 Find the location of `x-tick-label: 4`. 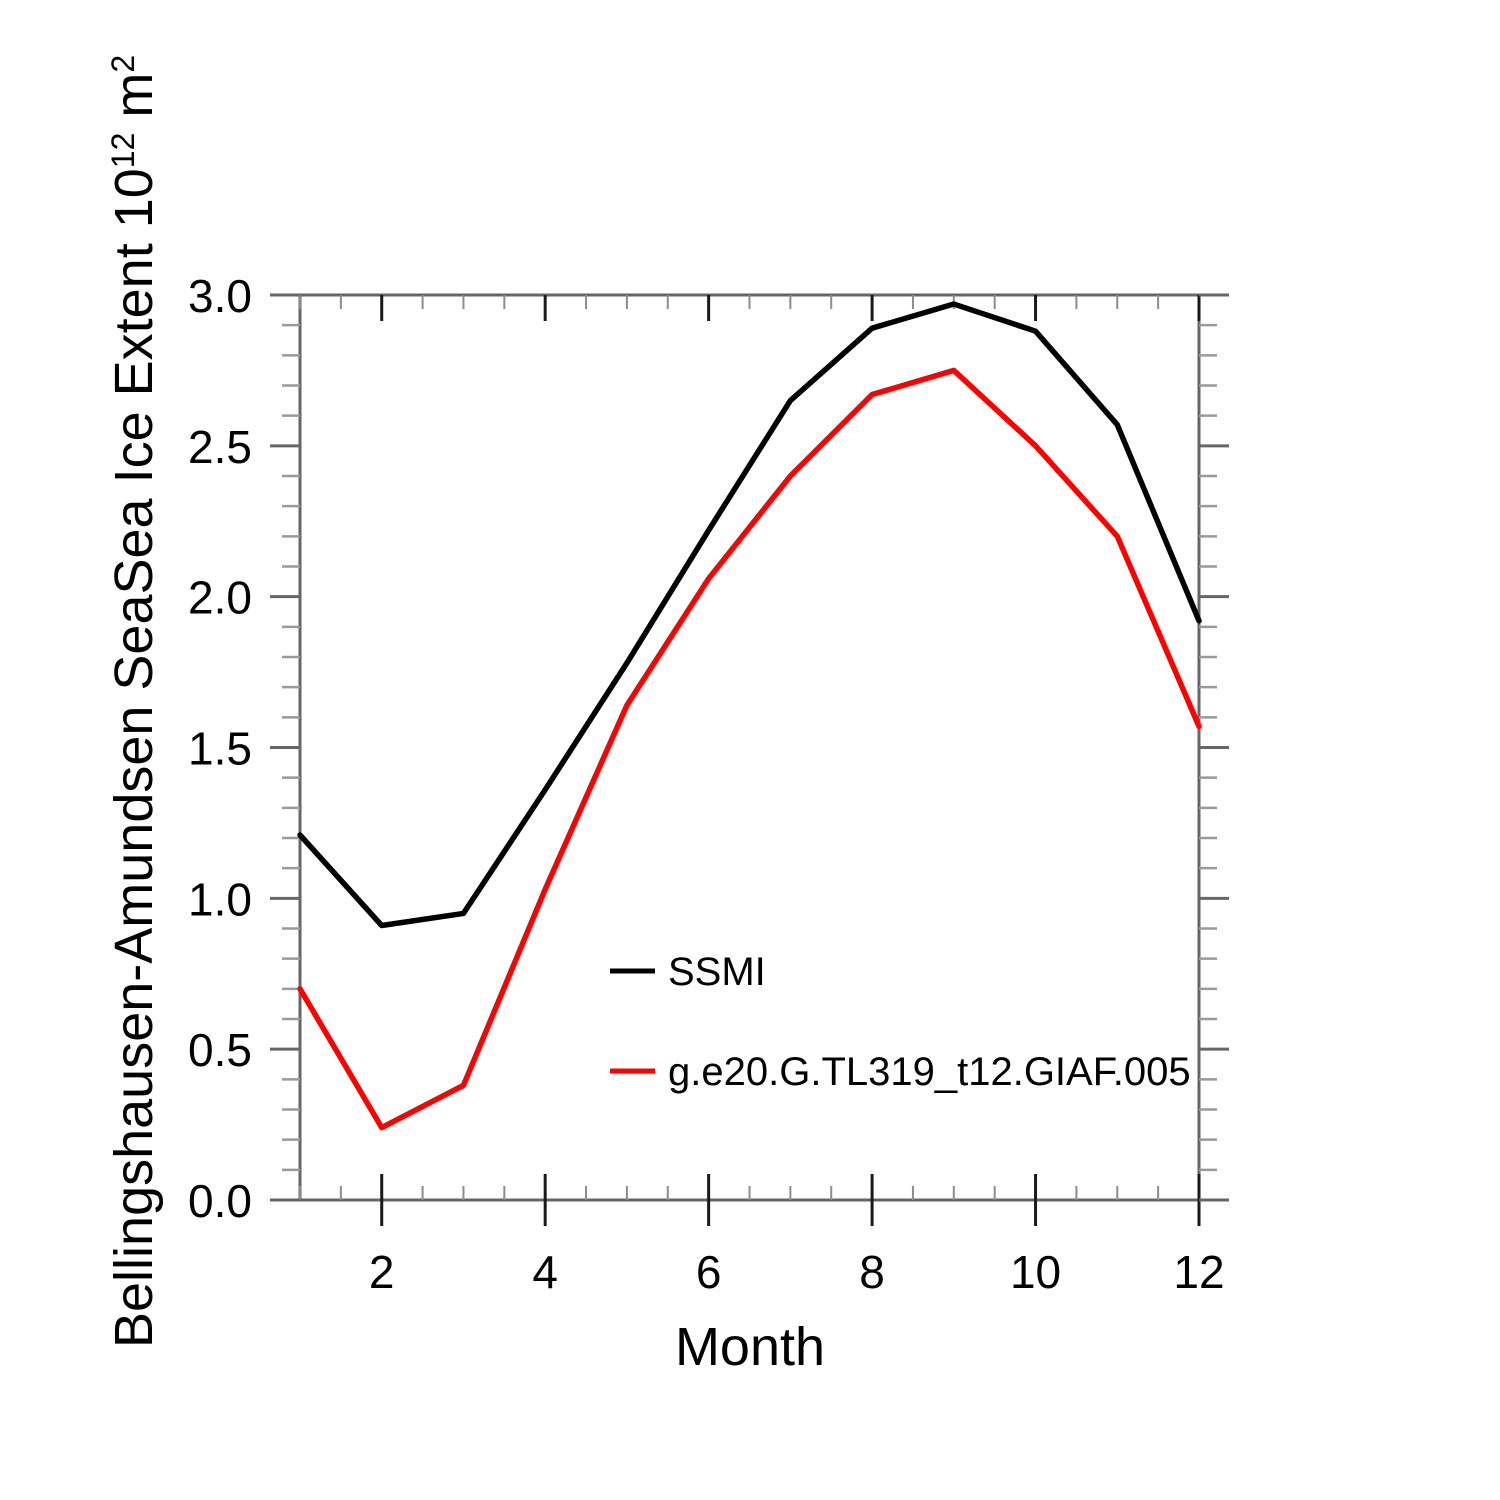

x-tick-label: 4 is located at coordinates (545, 1272).